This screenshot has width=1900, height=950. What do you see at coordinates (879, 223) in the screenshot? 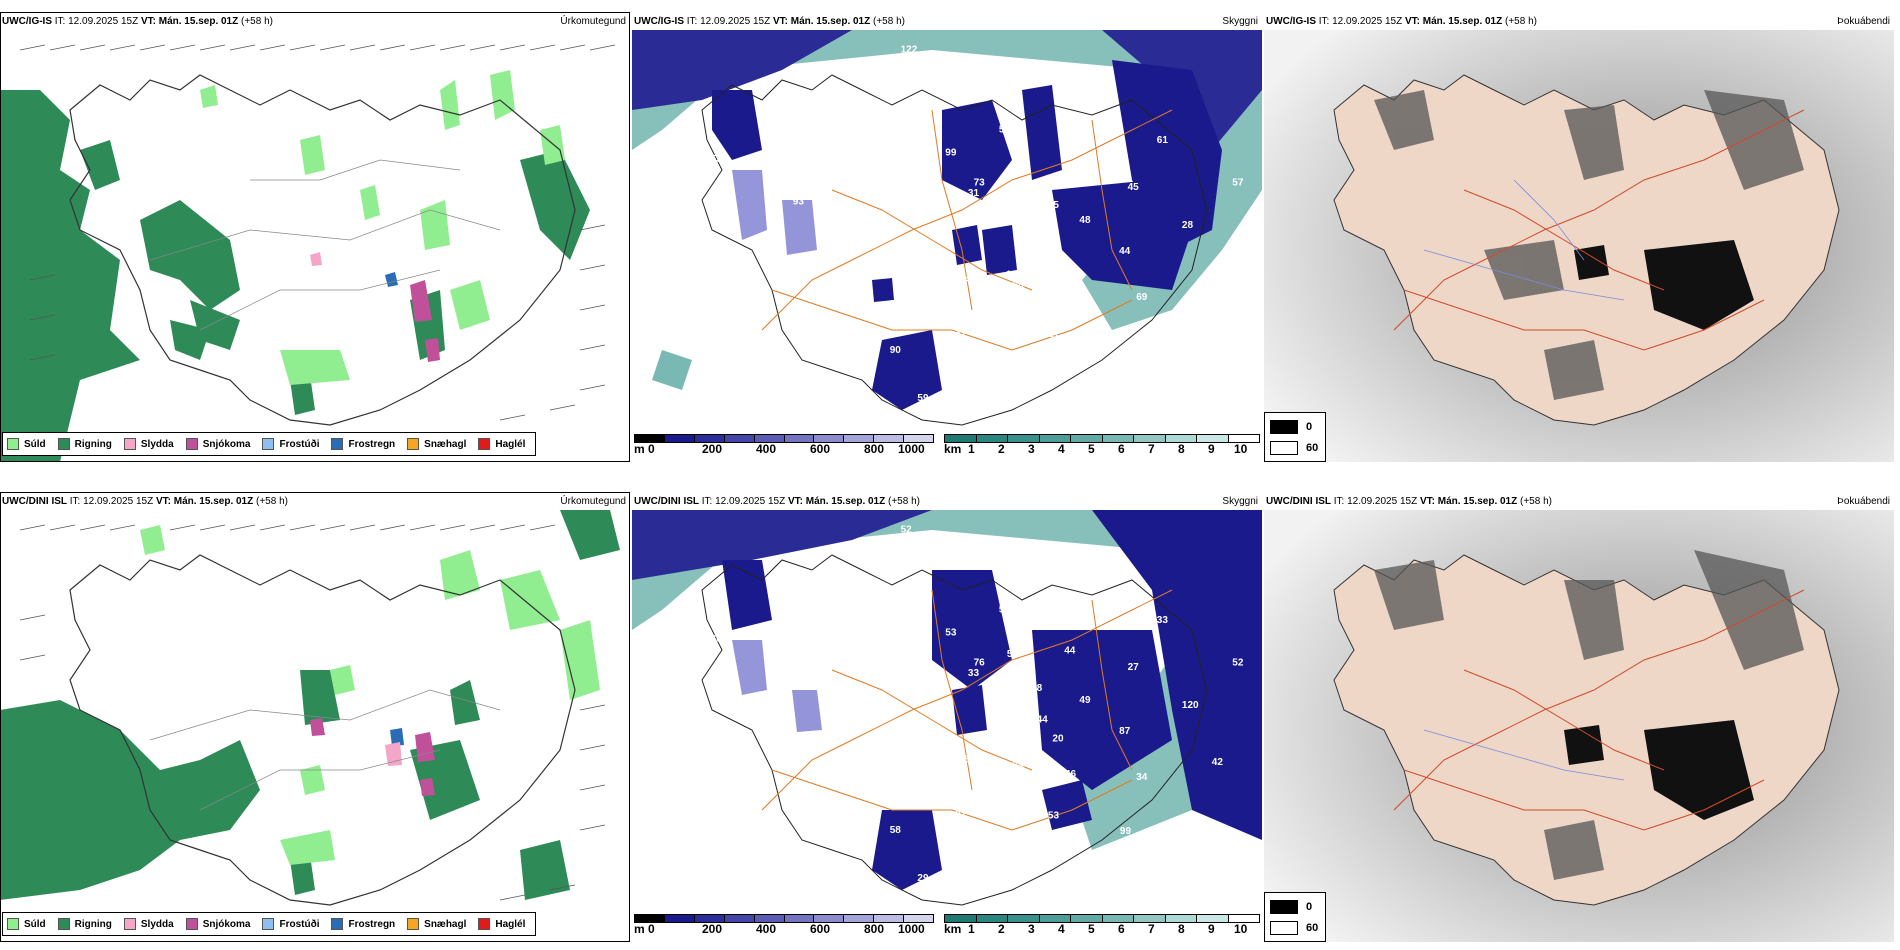
I see `visibility-value-label: 106` at bounding box center [879, 223].